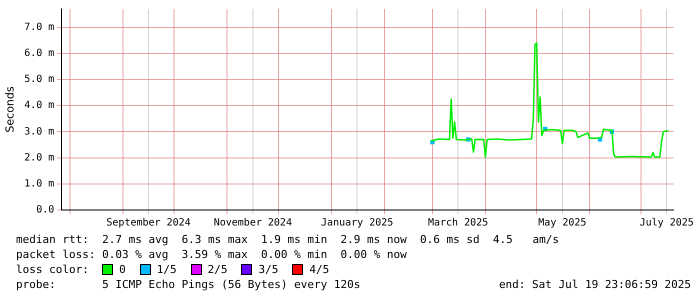 This screenshot has height=297, width=697. I want to click on legend-label: 4/5, so click(319, 269).